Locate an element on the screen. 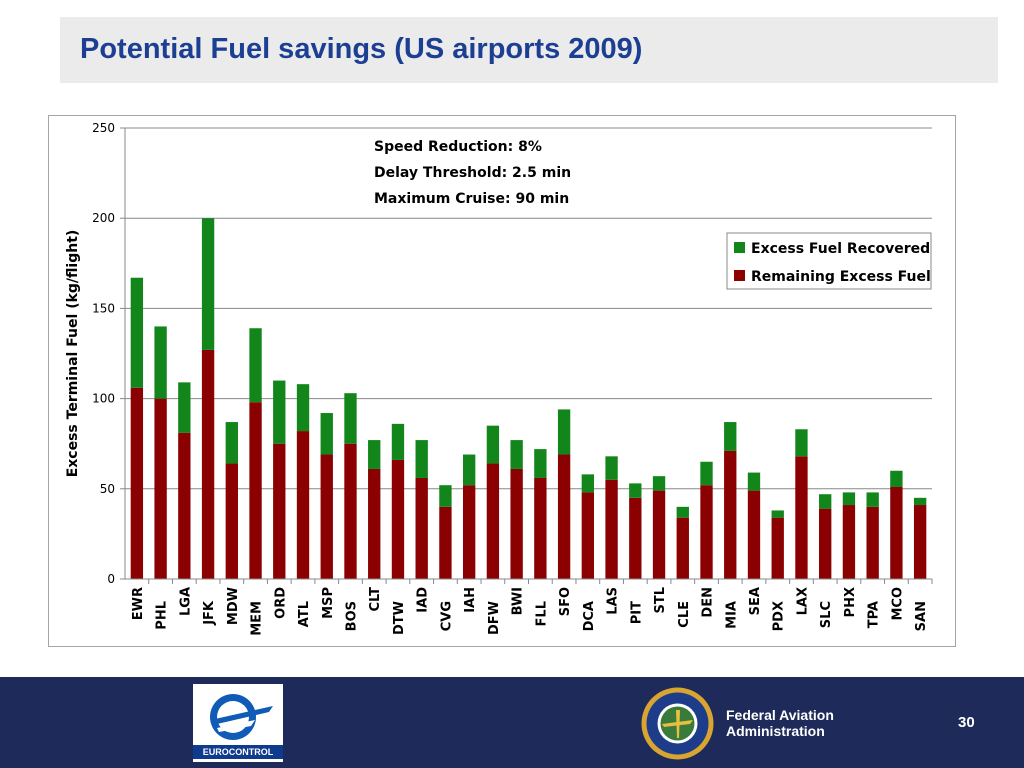  x-tick-label: SEA is located at coordinates (755, 601).